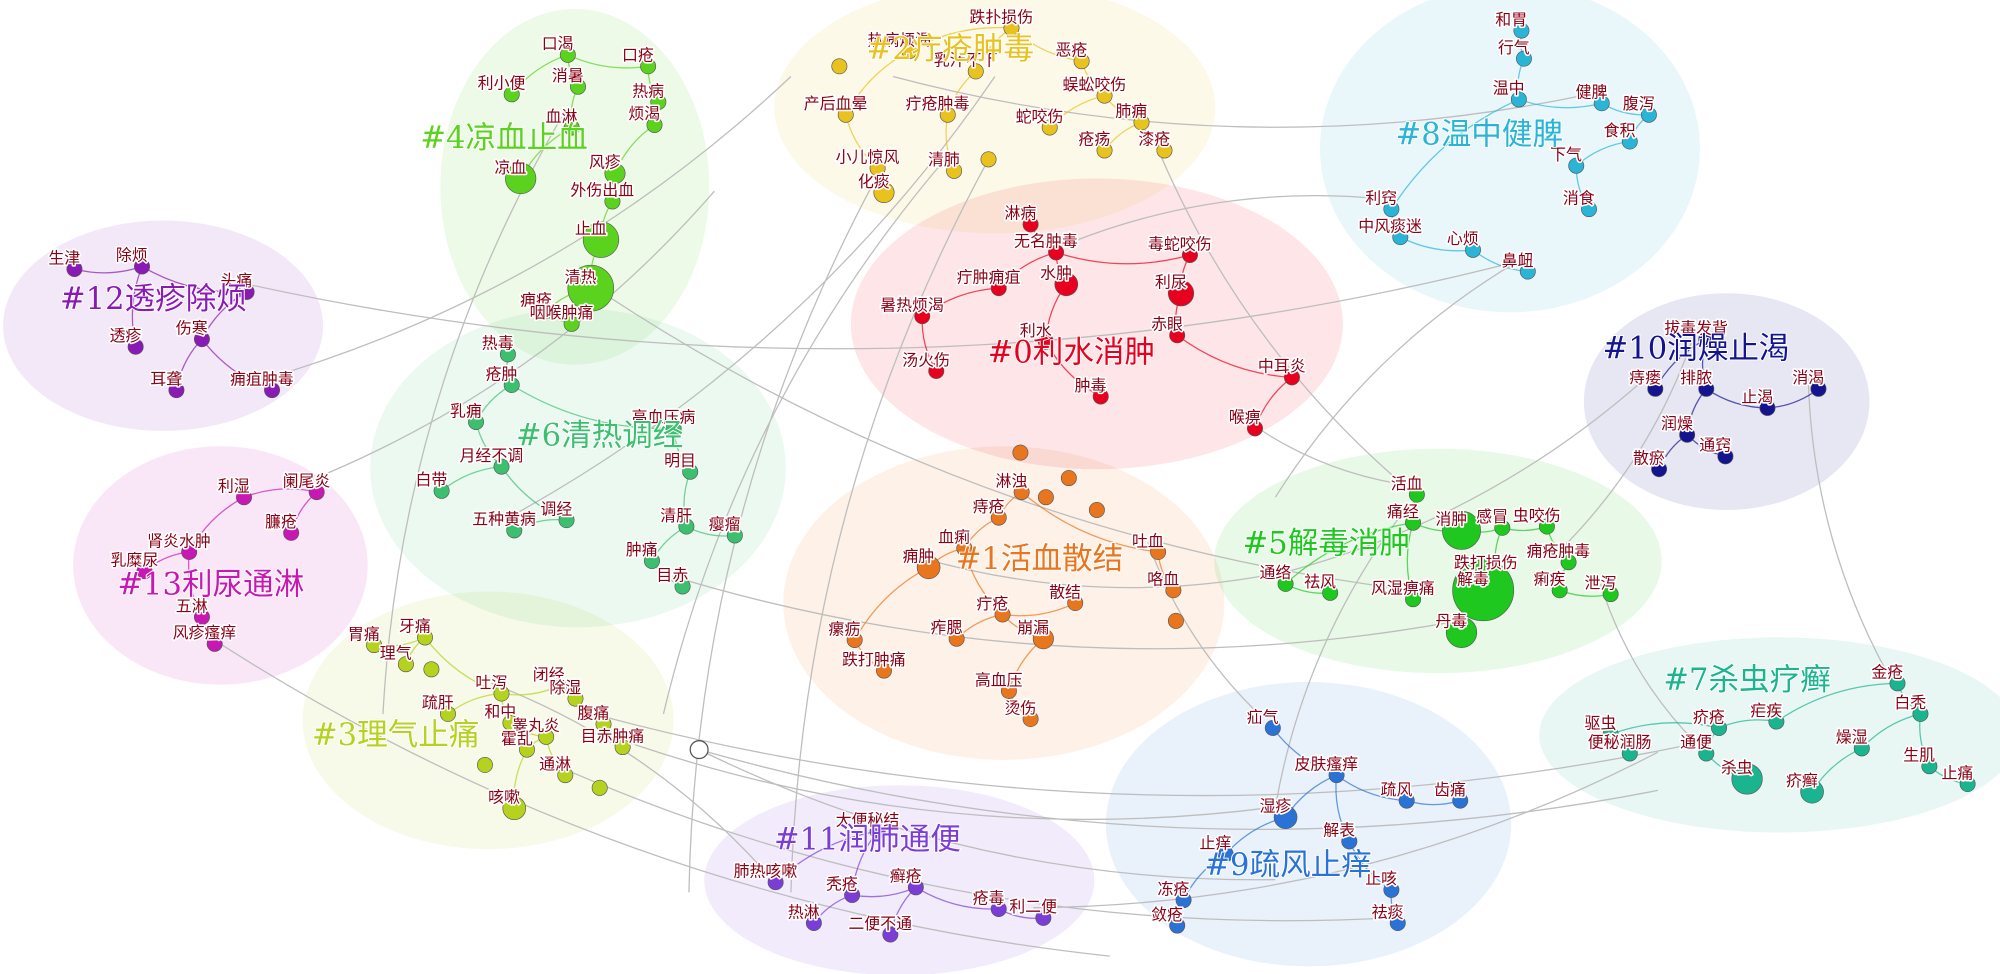  Describe the element at coordinates (1320, 581) in the screenshot. I see `node-label: 祛风` at that location.